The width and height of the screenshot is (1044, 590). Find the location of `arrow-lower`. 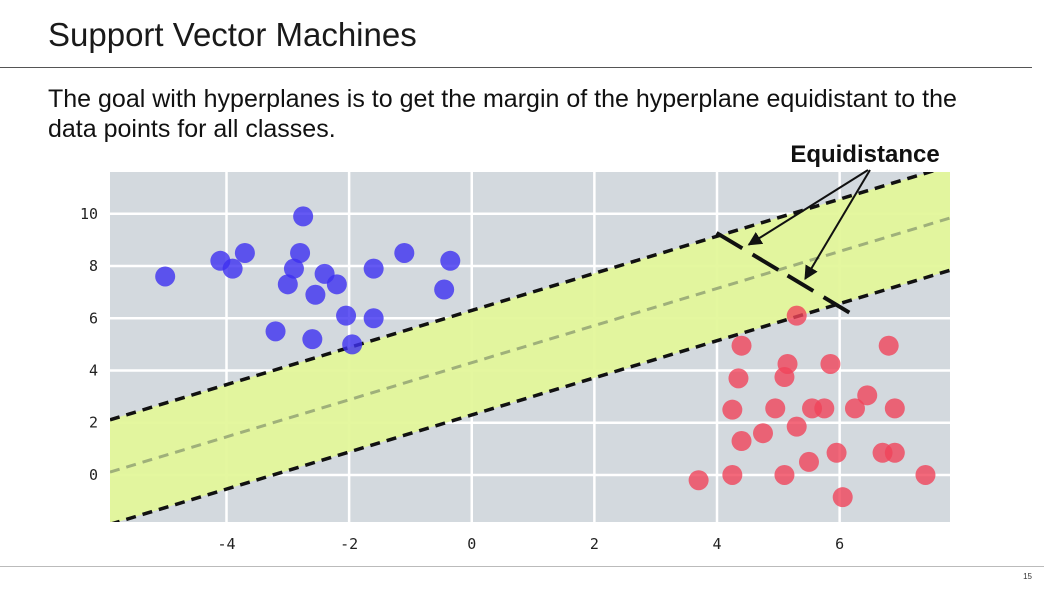

arrow-lower is located at coordinates (837, 225).